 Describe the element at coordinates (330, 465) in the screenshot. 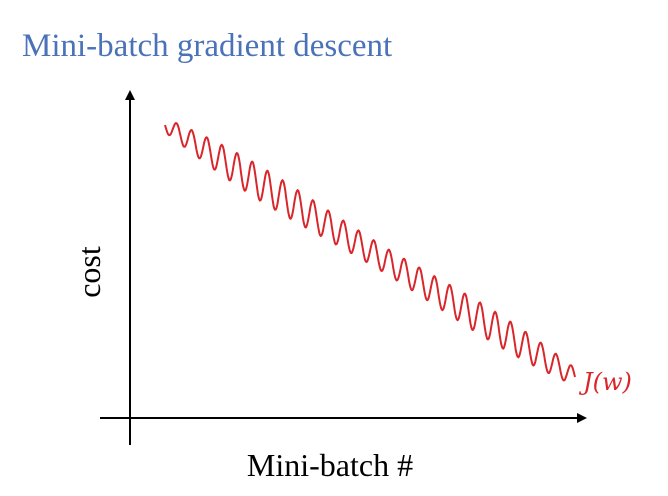

I see `x-axis-label: Mini-batch #` at that location.